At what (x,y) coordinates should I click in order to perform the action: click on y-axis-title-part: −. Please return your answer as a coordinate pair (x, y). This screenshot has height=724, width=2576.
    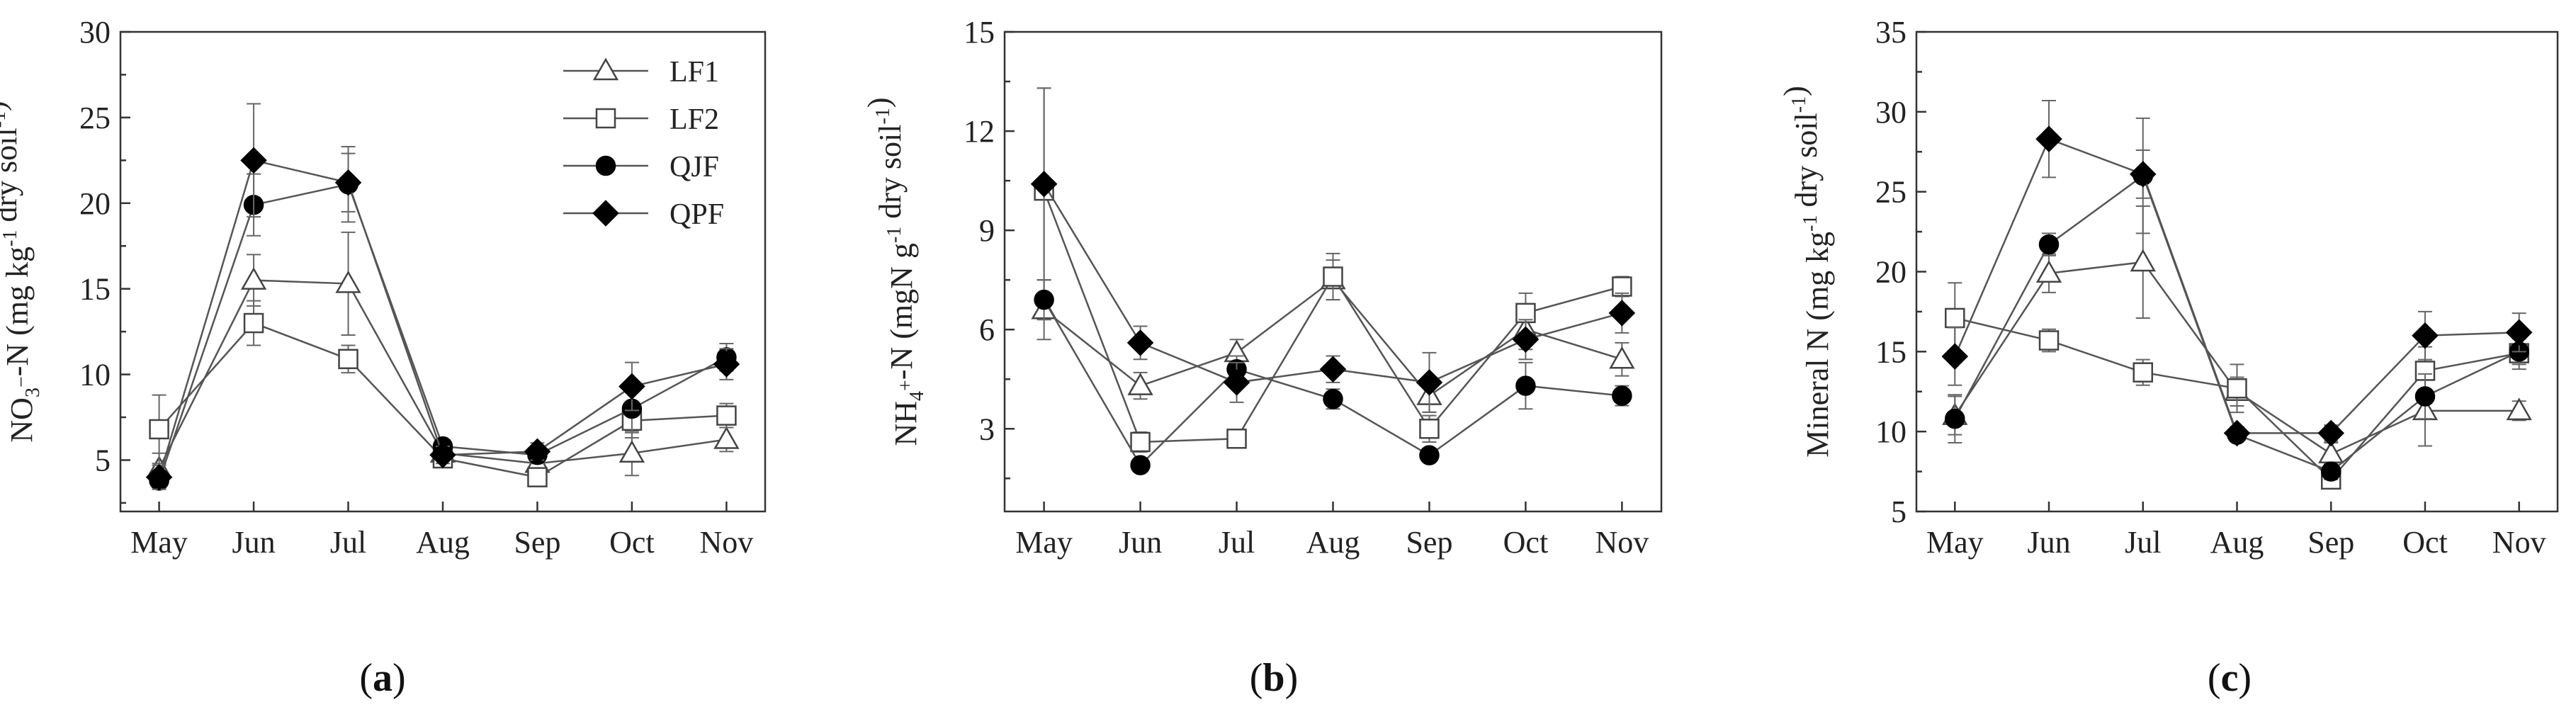
    Looking at the image, I should click on (22, 382).